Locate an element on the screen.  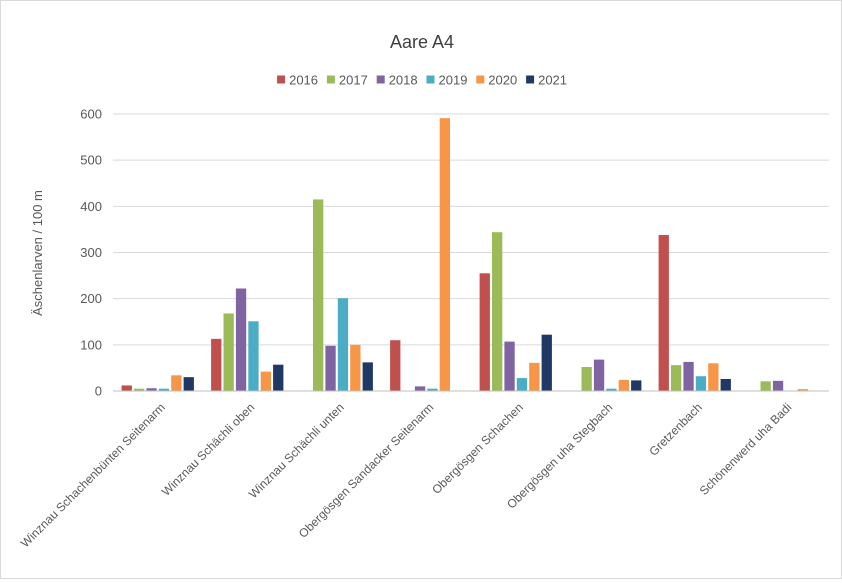
legend-swatch-2020 is located at coordinates (480, 79).